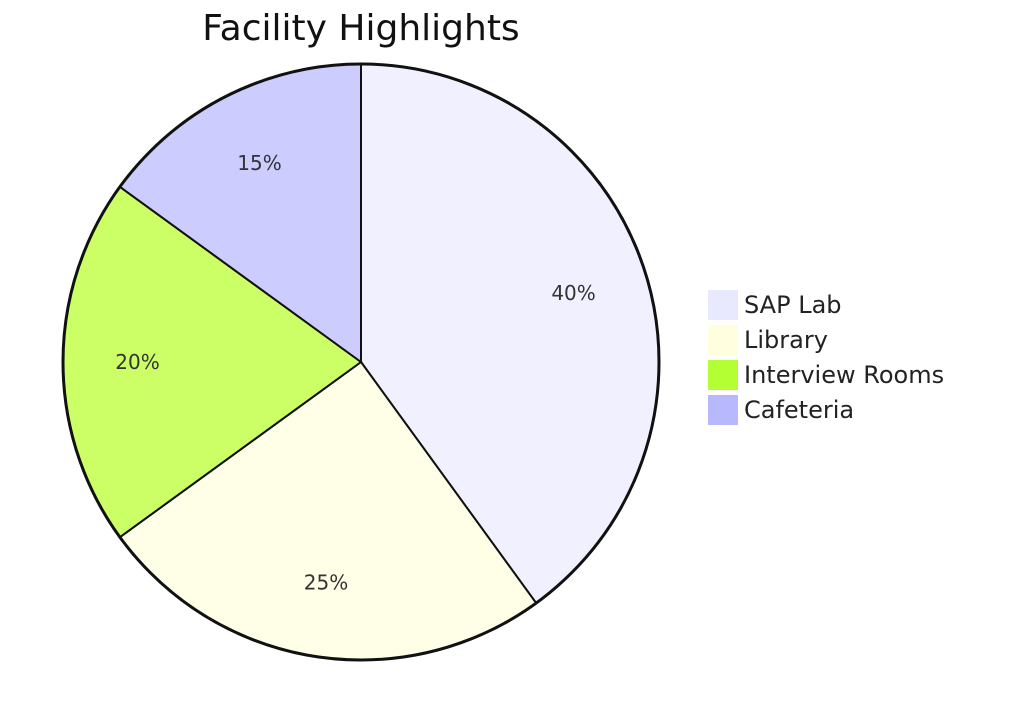  I want to click on legend-swatch-cafeteria, so click(723, 410).